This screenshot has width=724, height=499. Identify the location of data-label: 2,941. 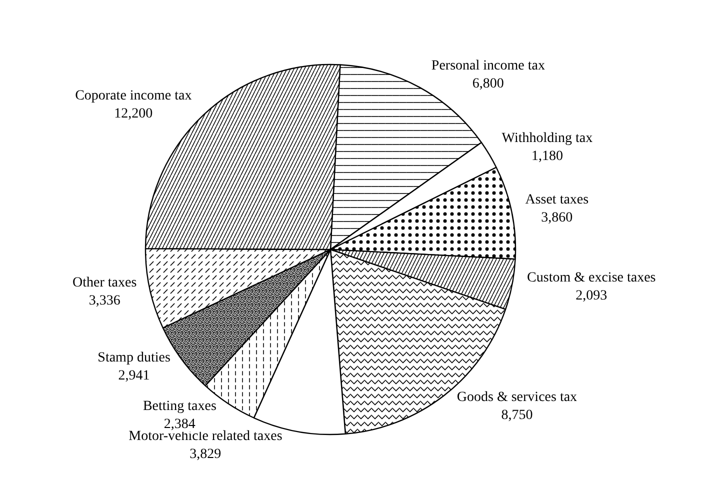
(134, 376).